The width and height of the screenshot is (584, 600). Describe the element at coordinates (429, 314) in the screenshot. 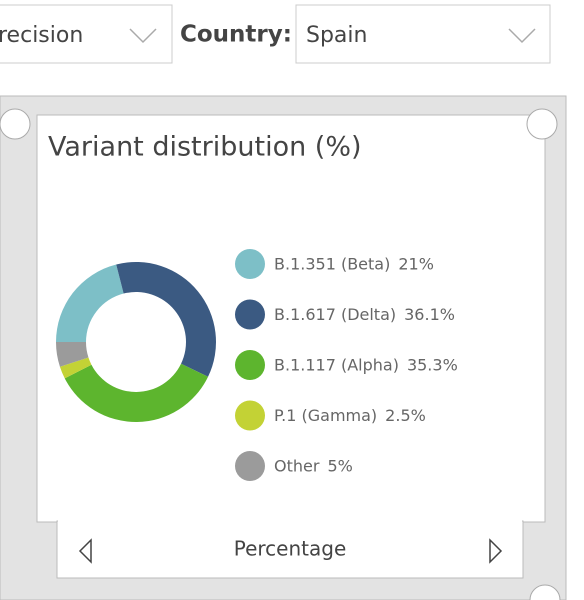

I see `legend-value: 36.1%` at that location.